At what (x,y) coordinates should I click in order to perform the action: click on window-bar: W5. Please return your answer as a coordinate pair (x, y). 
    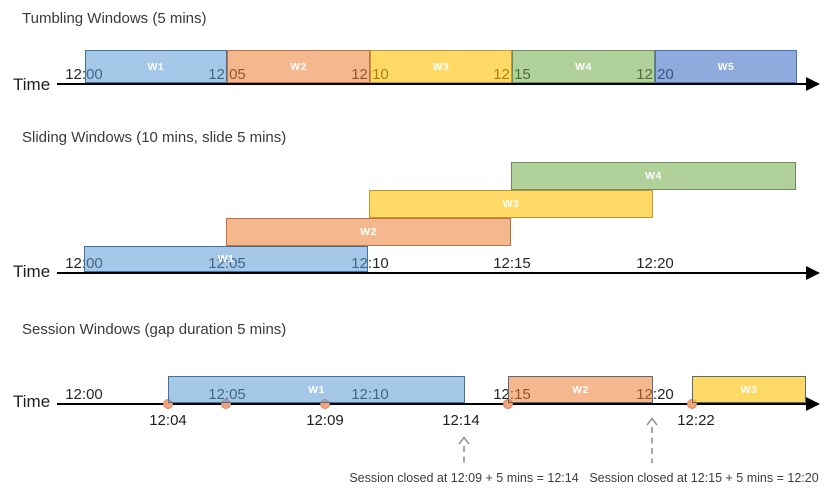
    Looking at the image, I should click on (726, 66).